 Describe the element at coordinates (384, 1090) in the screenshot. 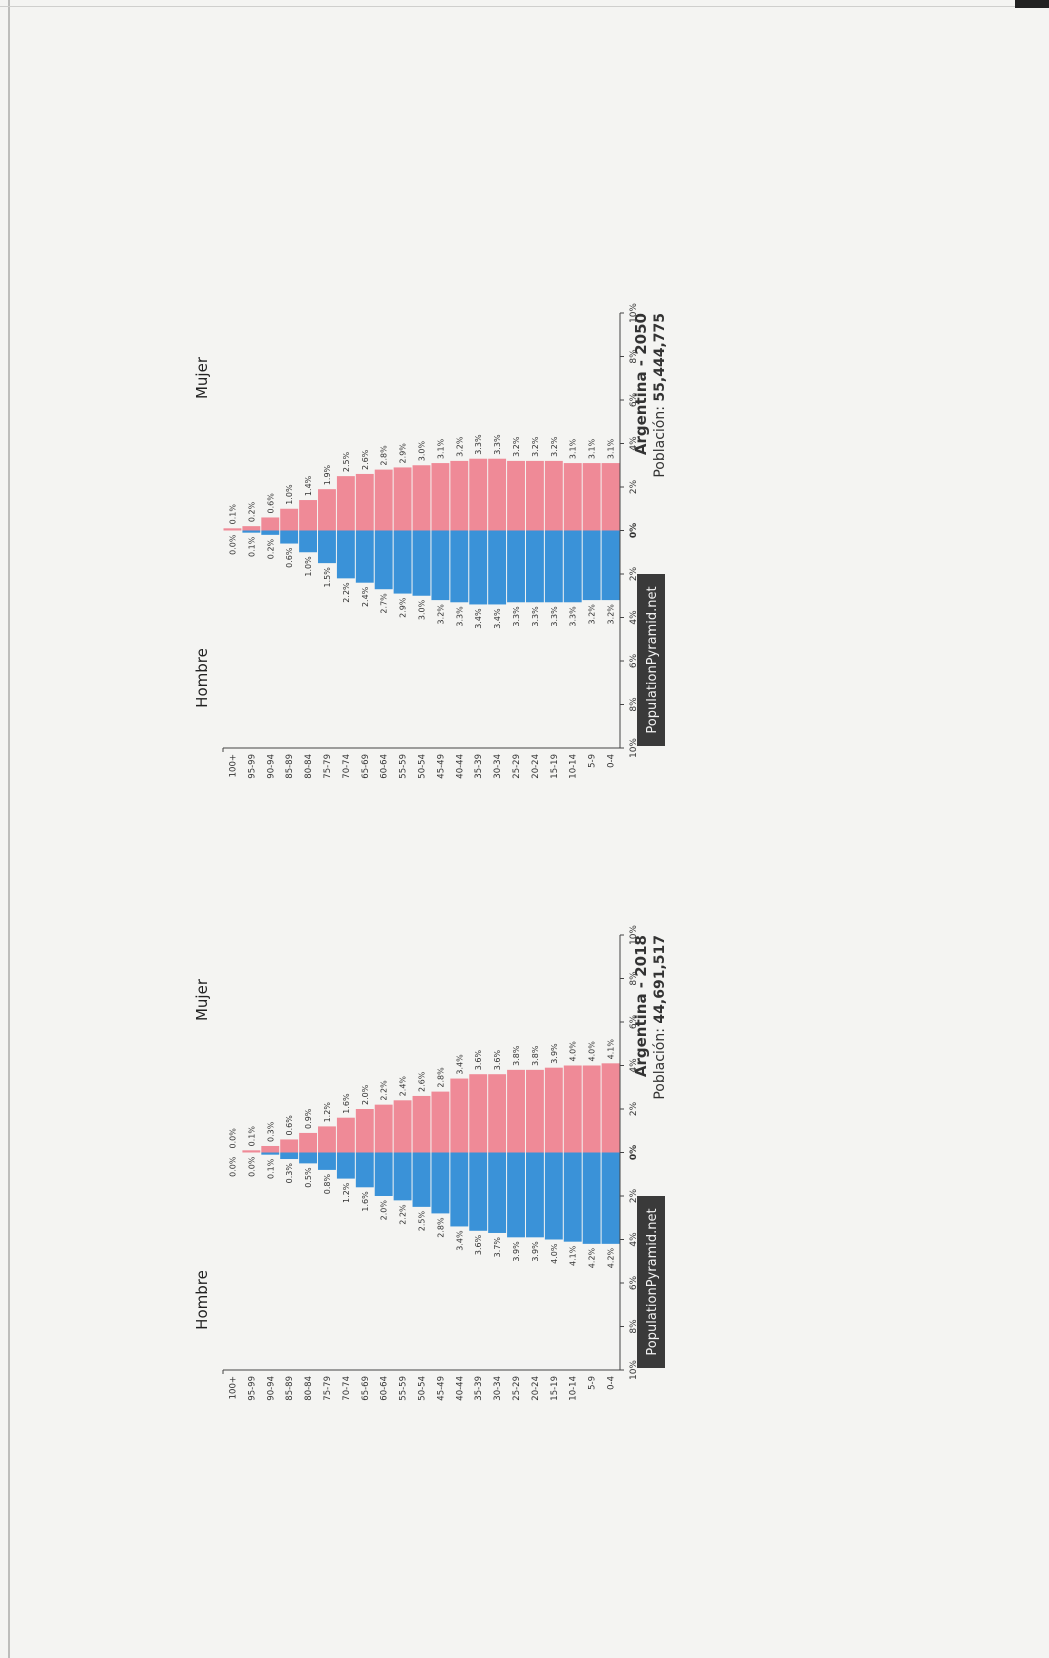

I see `female-value-label: 2.2%` at that location.